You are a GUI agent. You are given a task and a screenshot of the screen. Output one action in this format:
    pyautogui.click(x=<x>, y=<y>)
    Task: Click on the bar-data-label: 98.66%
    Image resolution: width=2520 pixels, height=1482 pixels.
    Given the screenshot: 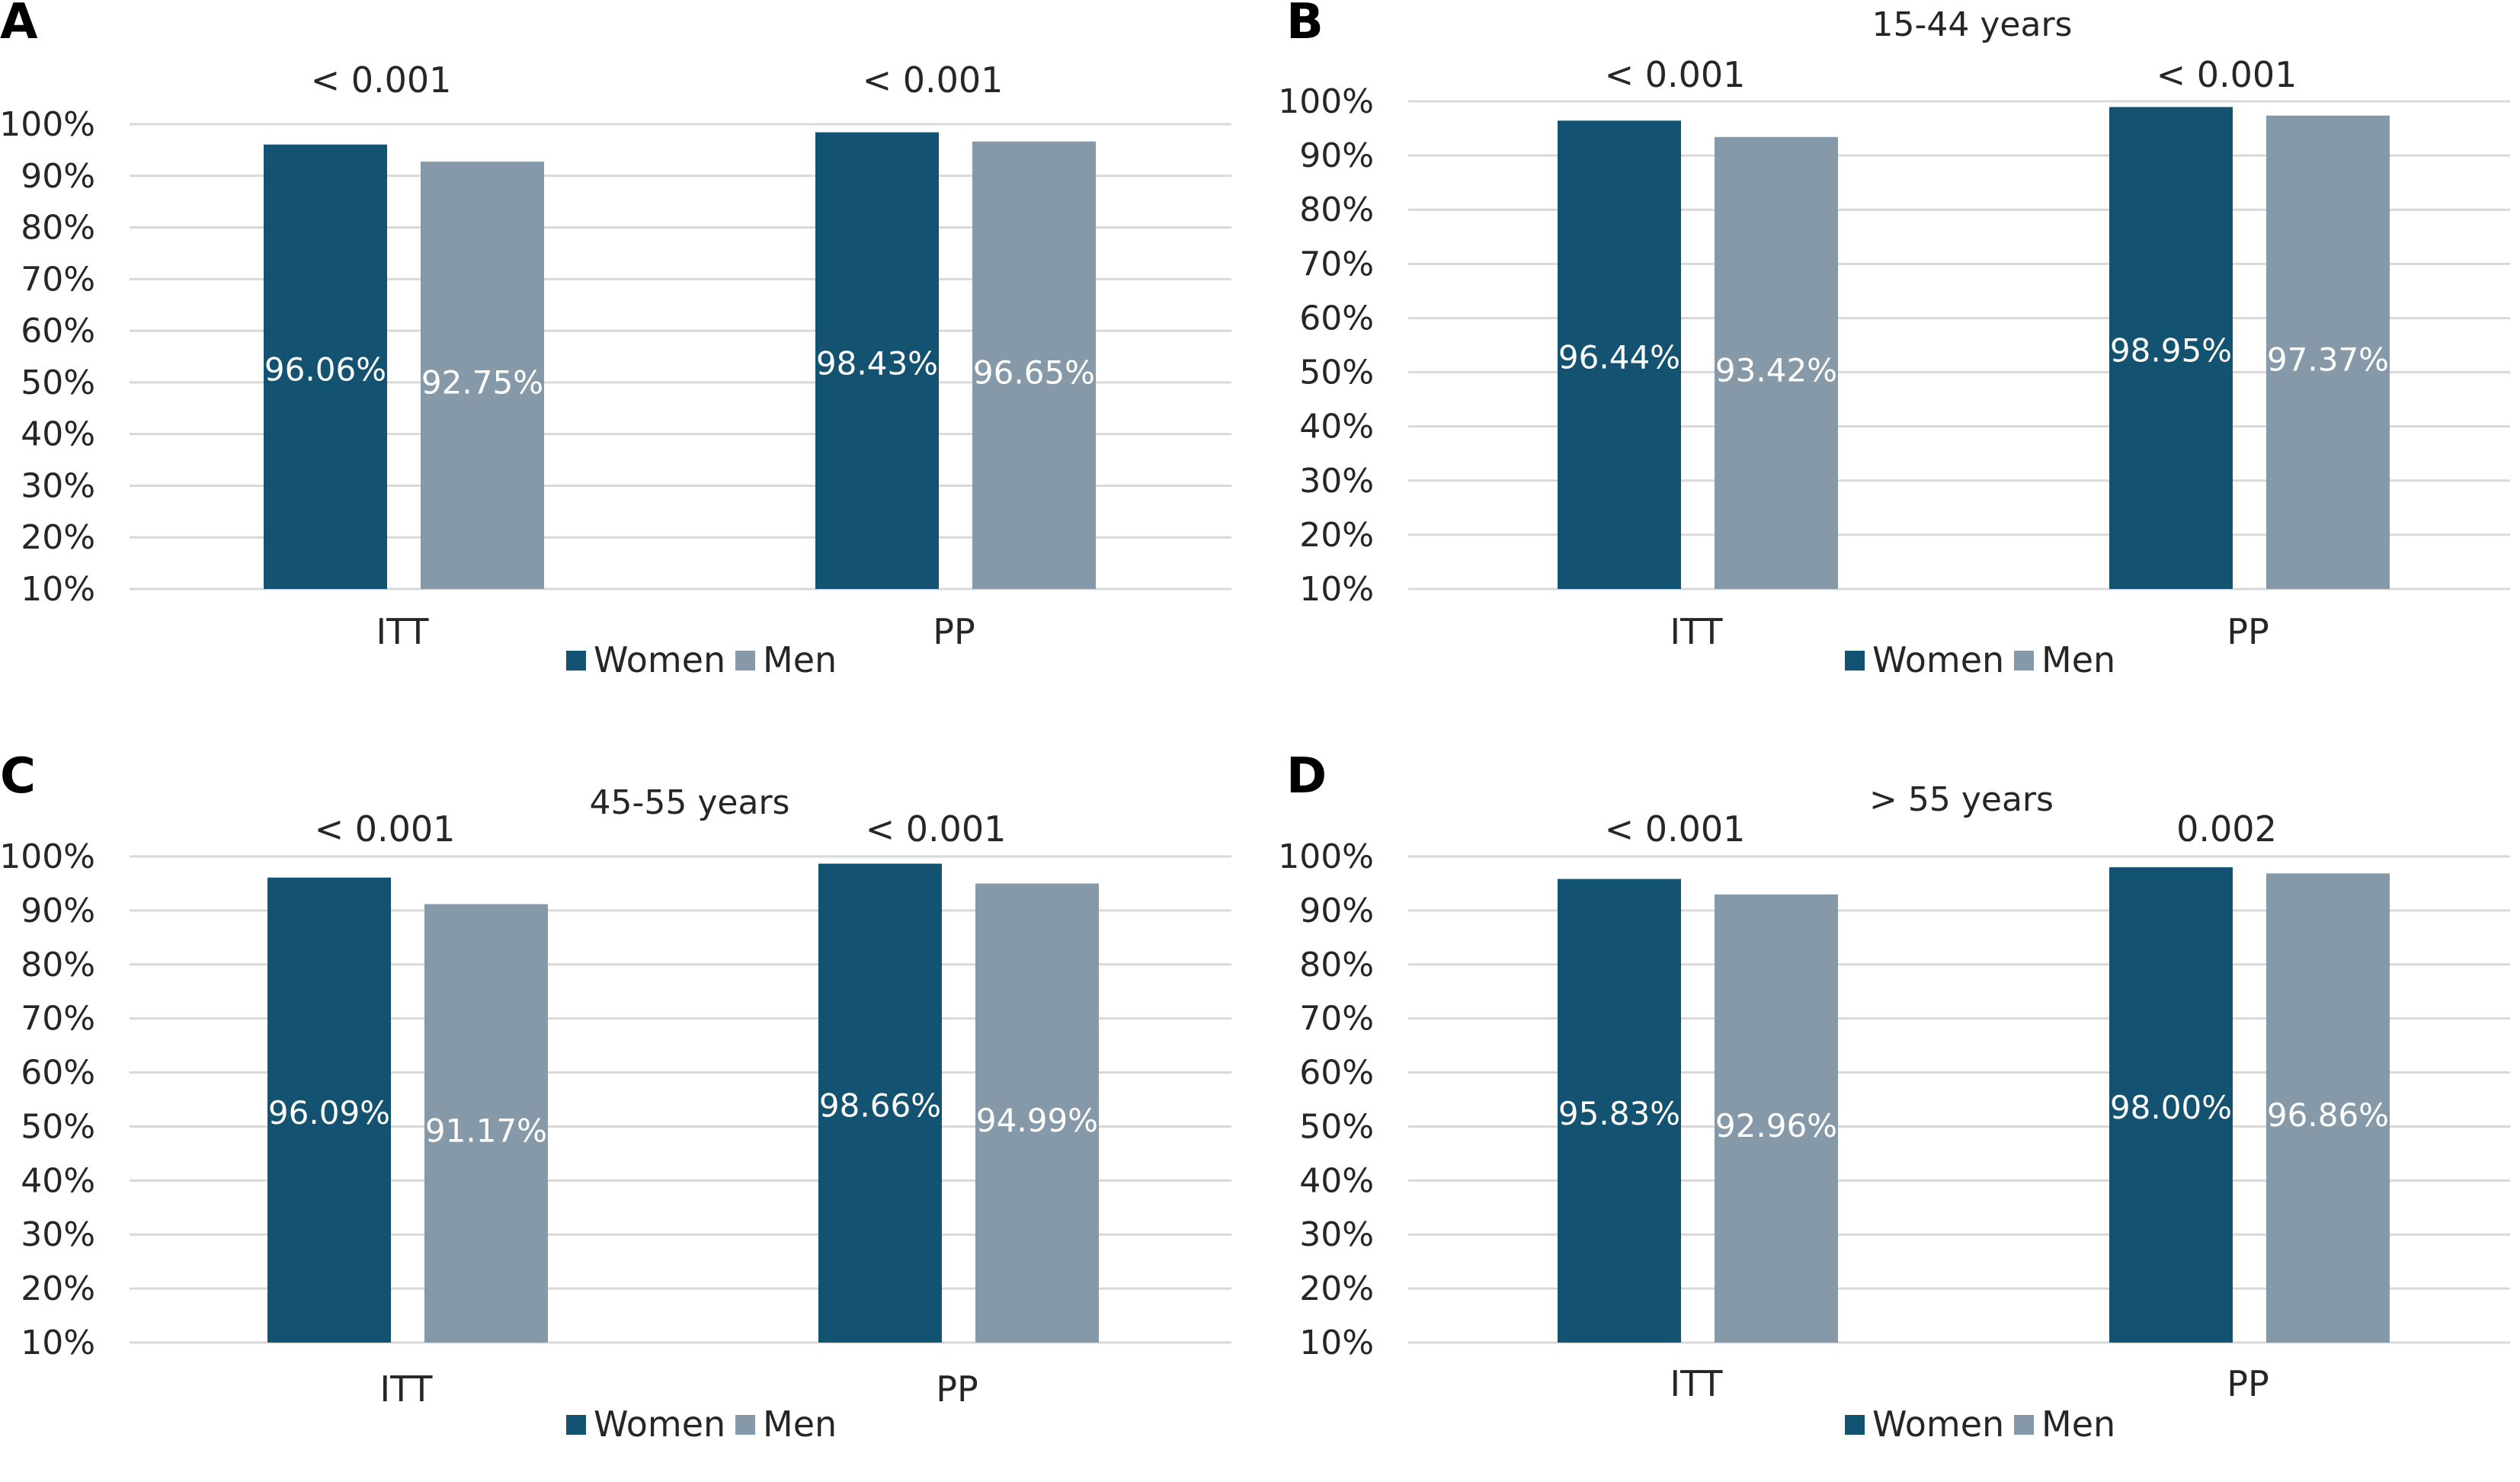 What is the action you would take?
    pyautogui.click(x=880, y=1106)
    